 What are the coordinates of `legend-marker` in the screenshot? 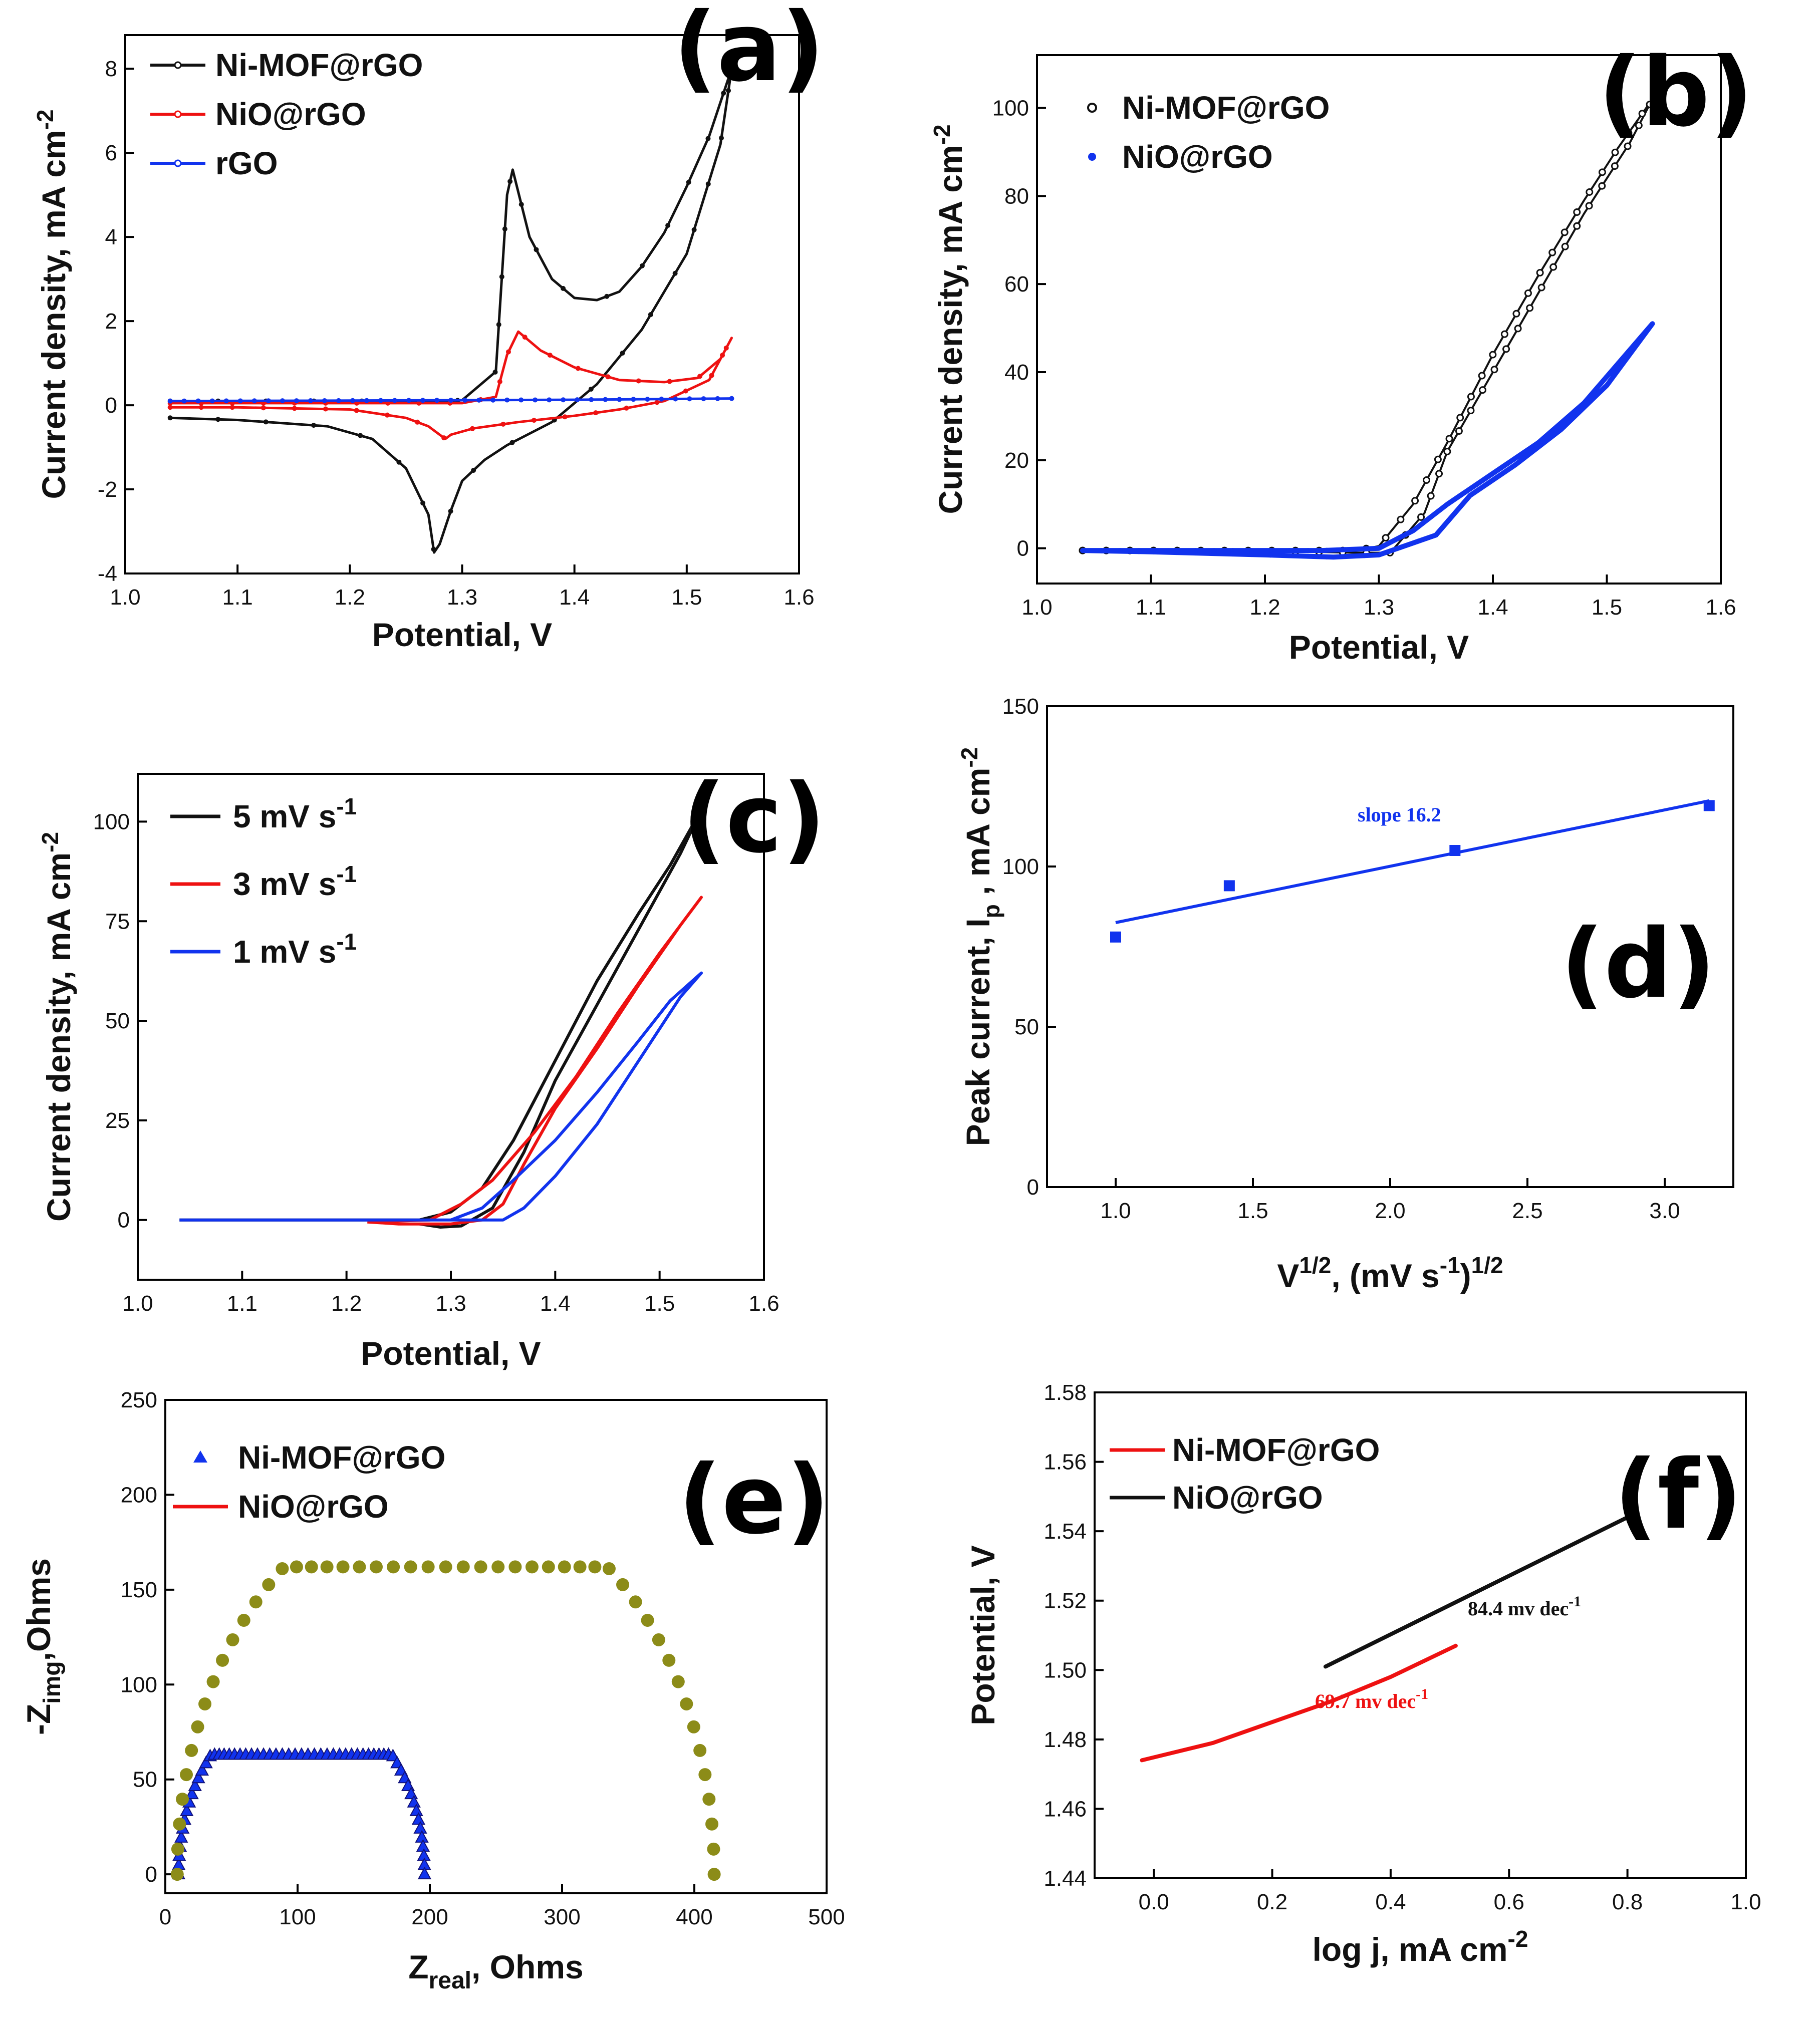 It's located at (178, 65).